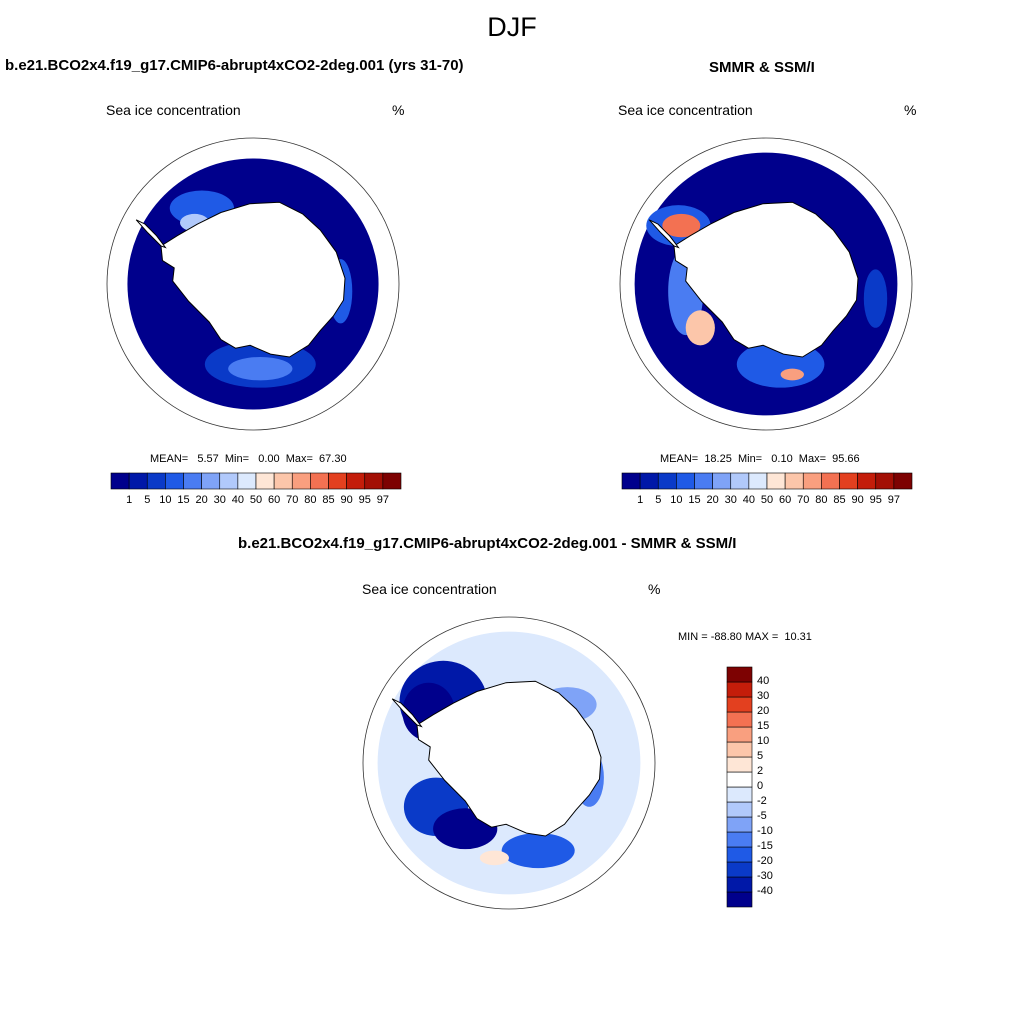  I want to click on colorbar-1-tick-label: 80, so click(310, 500).